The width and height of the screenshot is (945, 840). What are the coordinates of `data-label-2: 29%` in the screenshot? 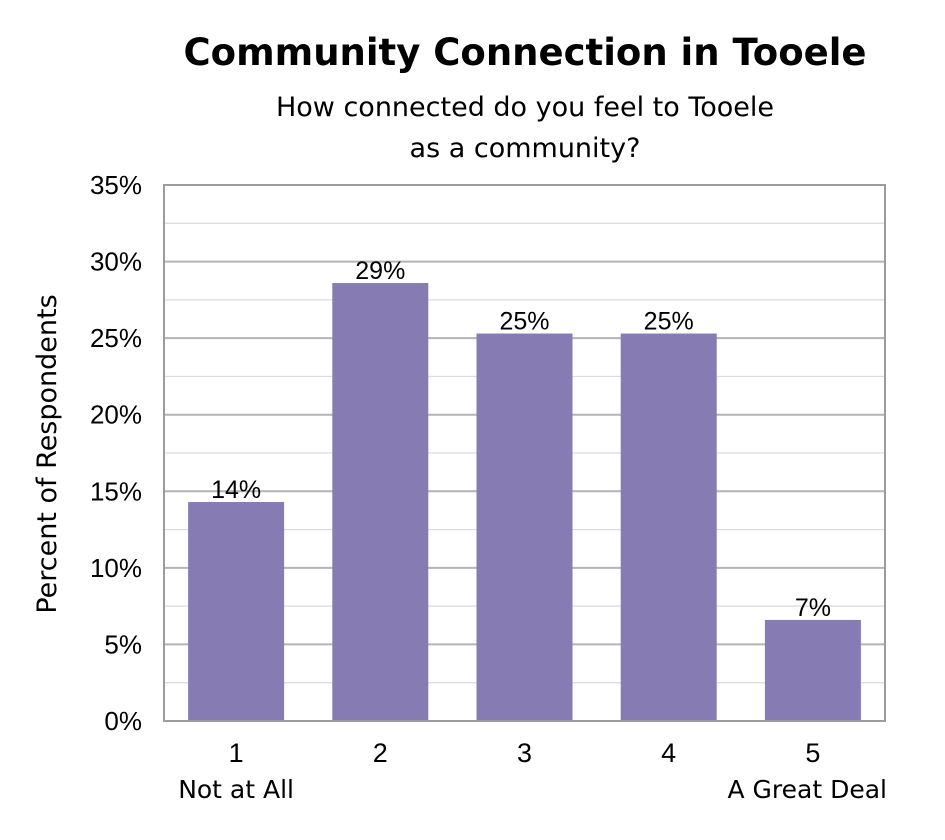 It's located at (380, 271).